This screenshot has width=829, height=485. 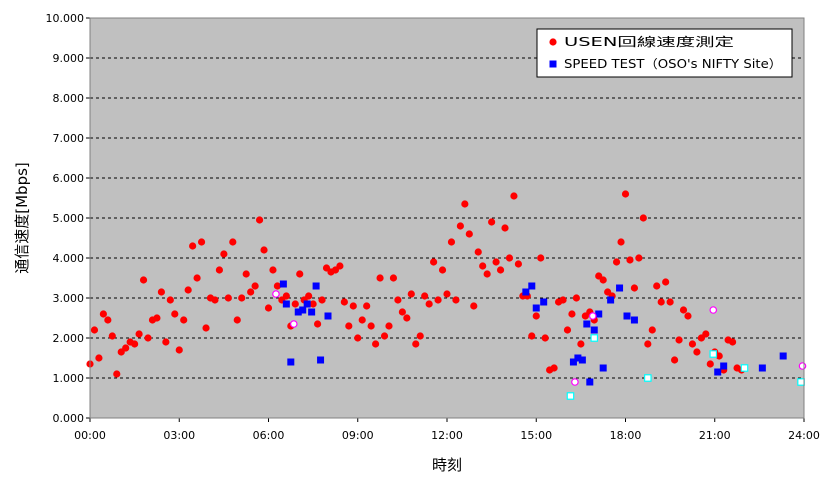 What do you see at coordinates (269, 435) in the screenshot?
I see `x-tick-label: 06:00` at bounding box center [269, 435].